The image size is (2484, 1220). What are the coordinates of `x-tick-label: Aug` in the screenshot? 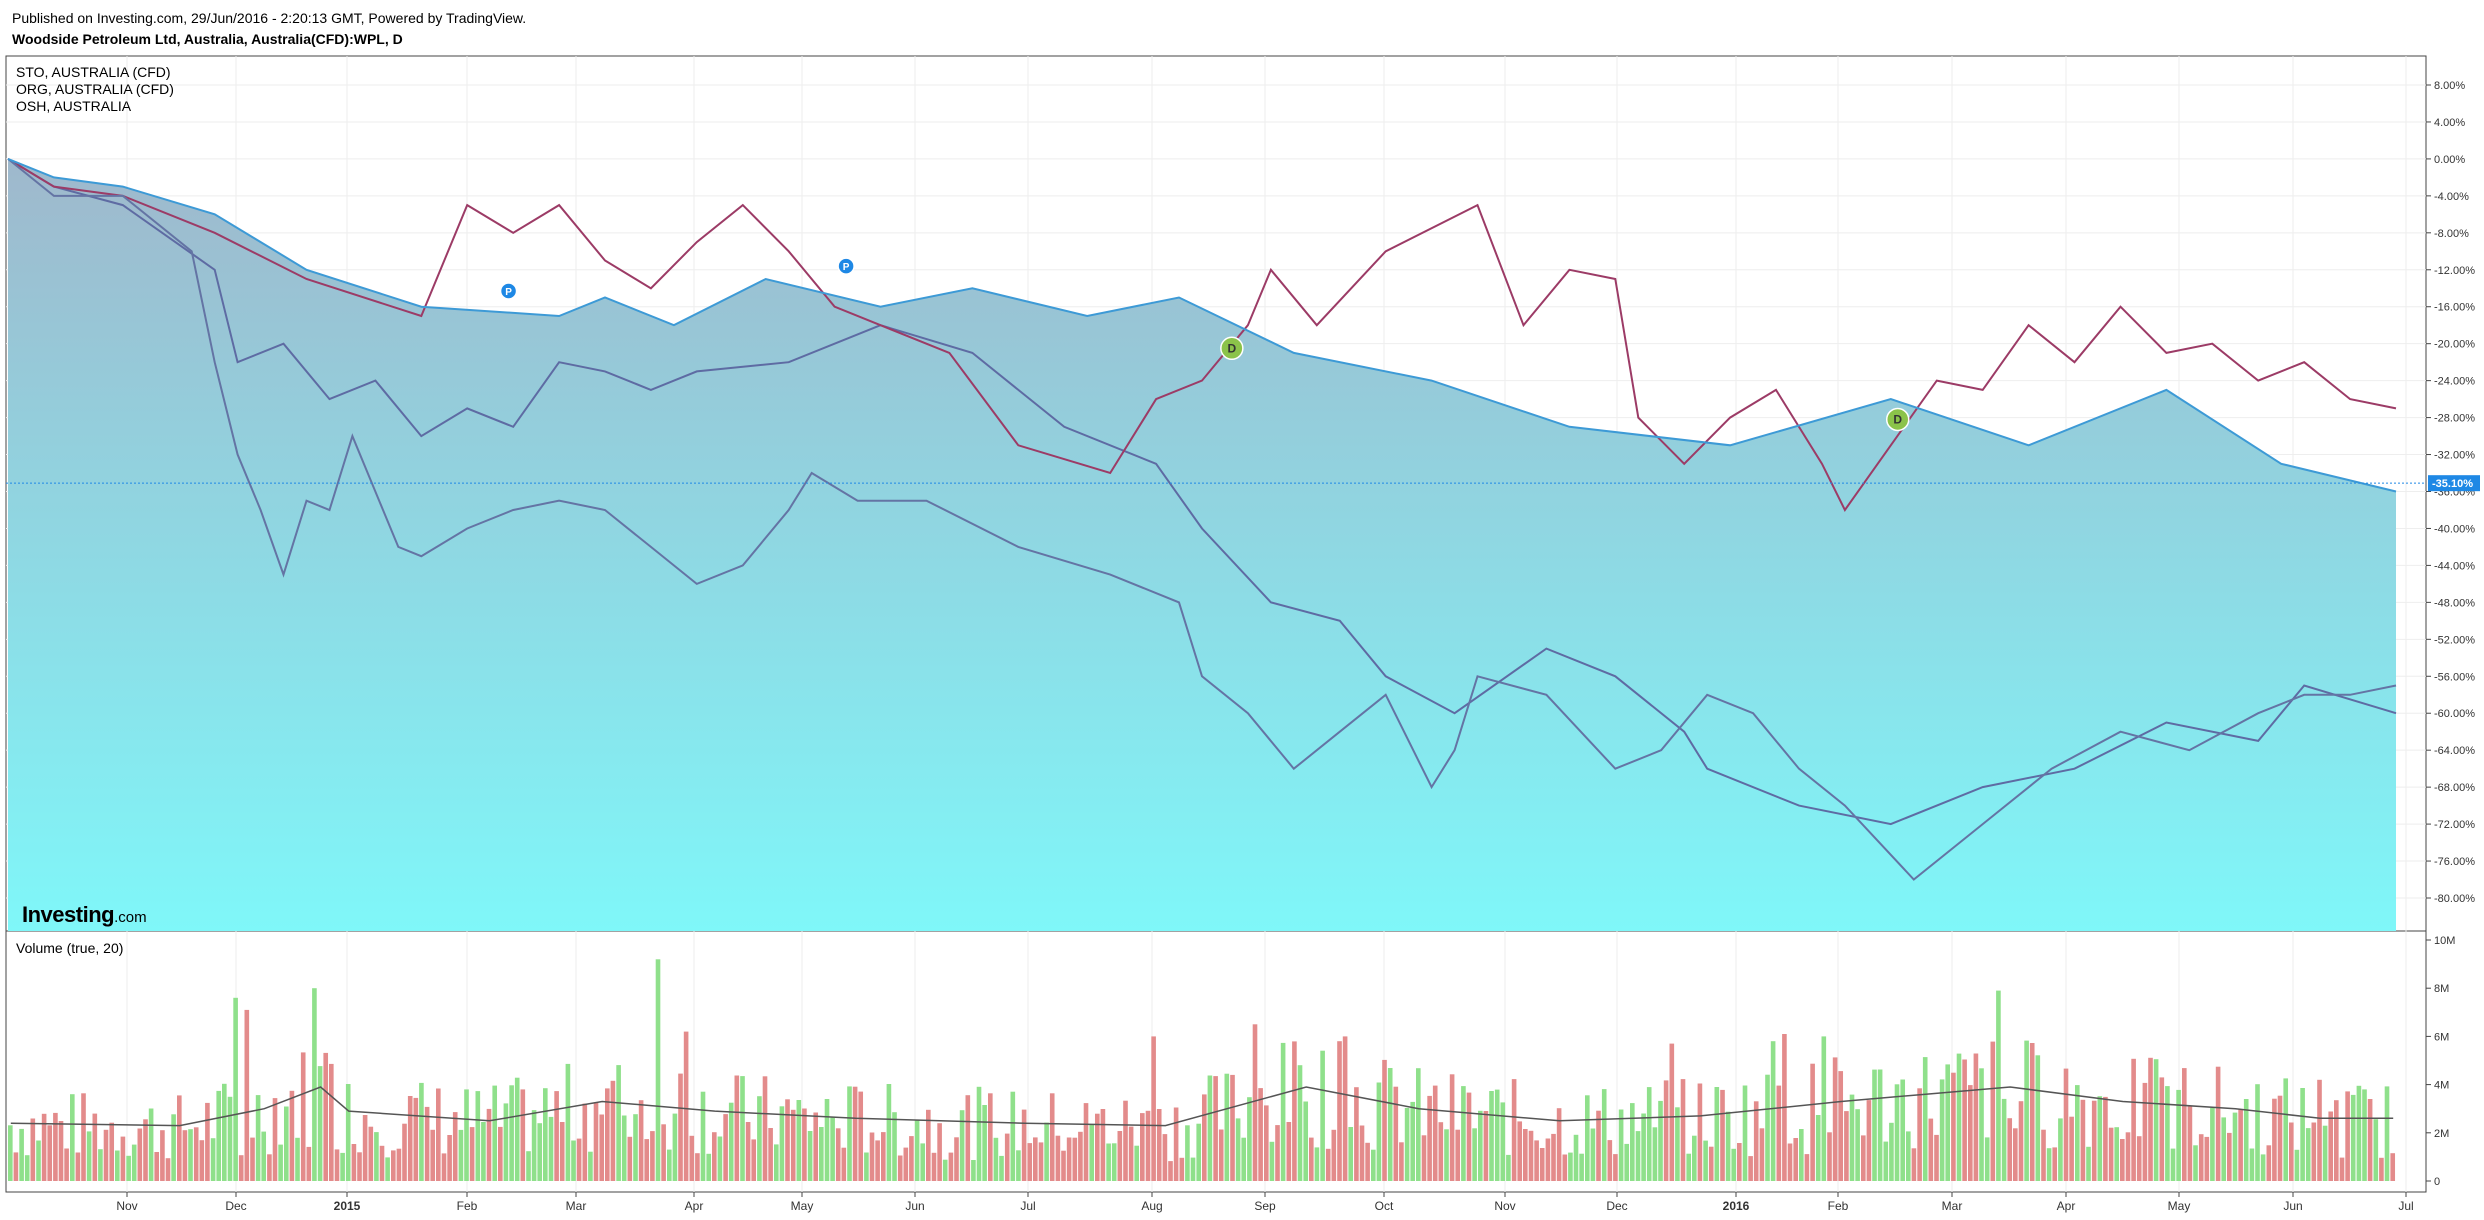 It's located at (1151, 1206).